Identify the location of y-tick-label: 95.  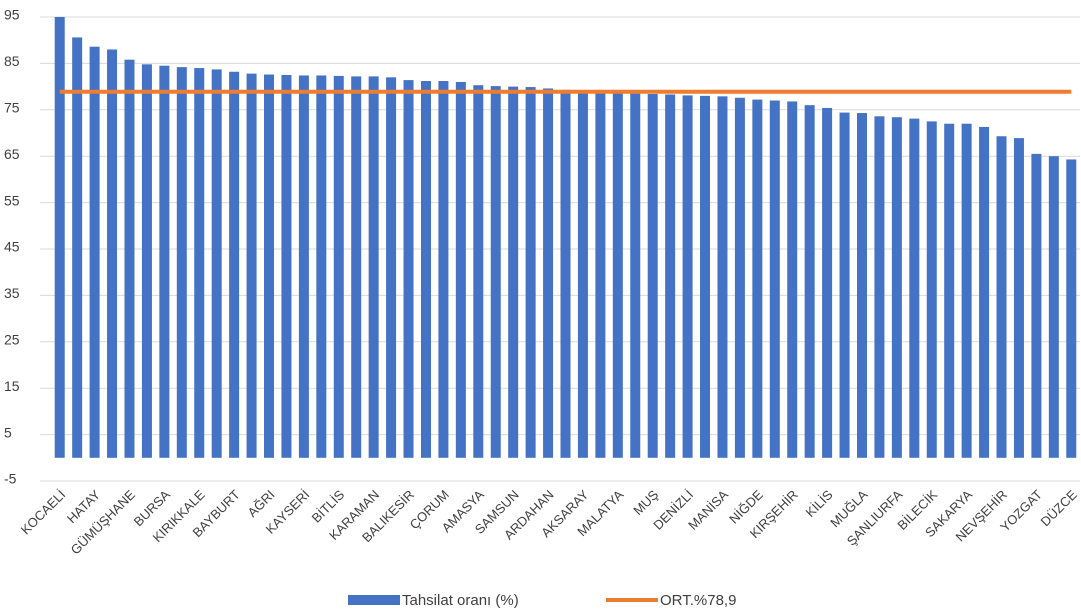
(12, 15).